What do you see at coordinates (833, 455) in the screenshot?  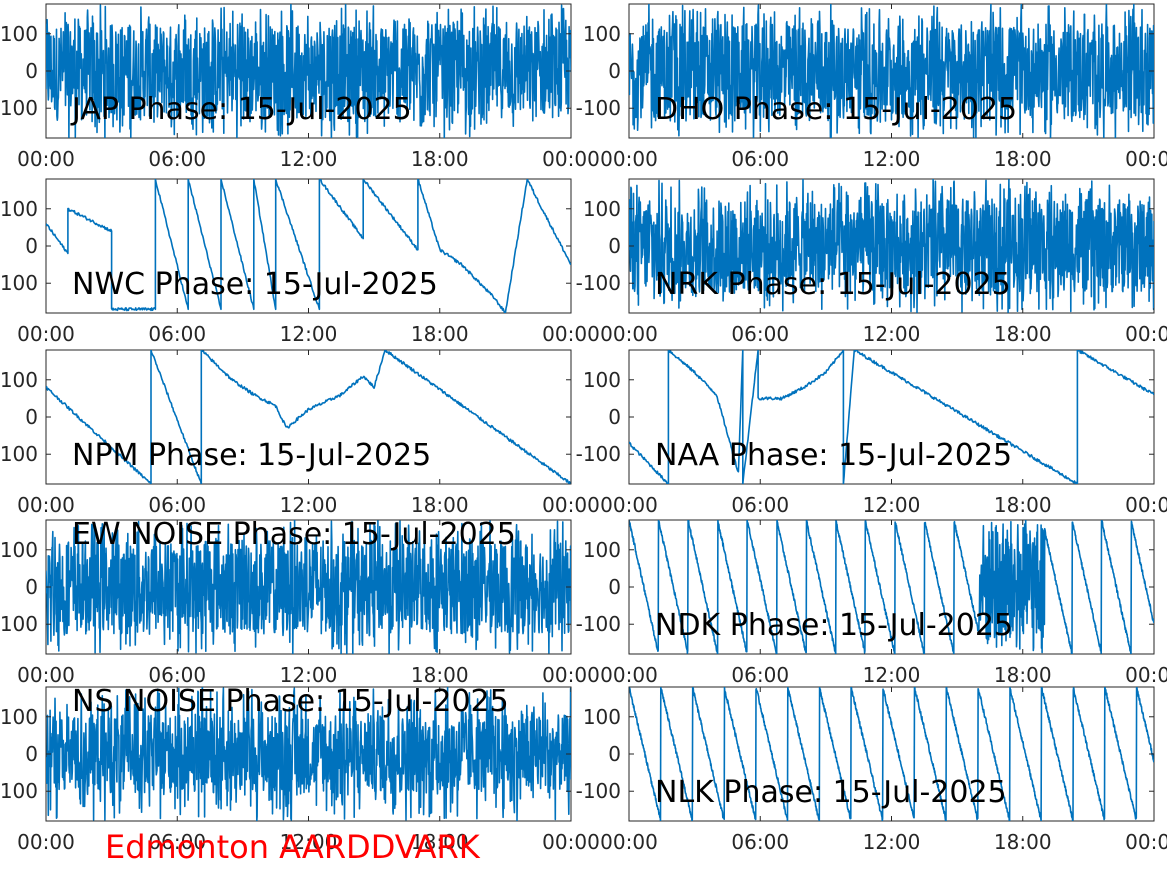 I see `panel-title: NAA Phase: 15-Jul-2025` at bounding box center [833, 455].